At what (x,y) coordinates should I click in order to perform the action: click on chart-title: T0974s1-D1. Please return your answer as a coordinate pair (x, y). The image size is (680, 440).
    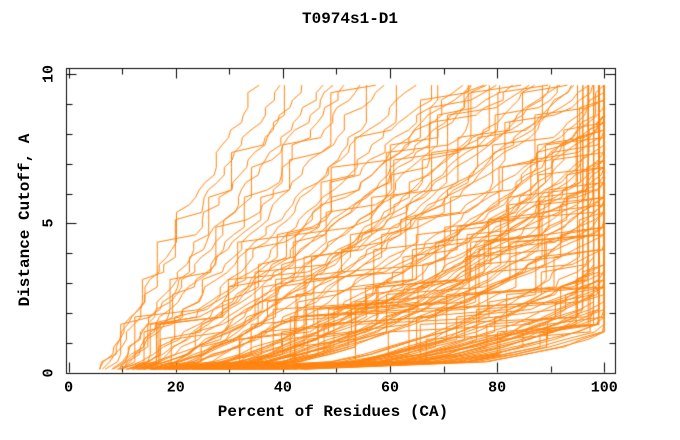
    Looking at the image, I should click on (350, 19).